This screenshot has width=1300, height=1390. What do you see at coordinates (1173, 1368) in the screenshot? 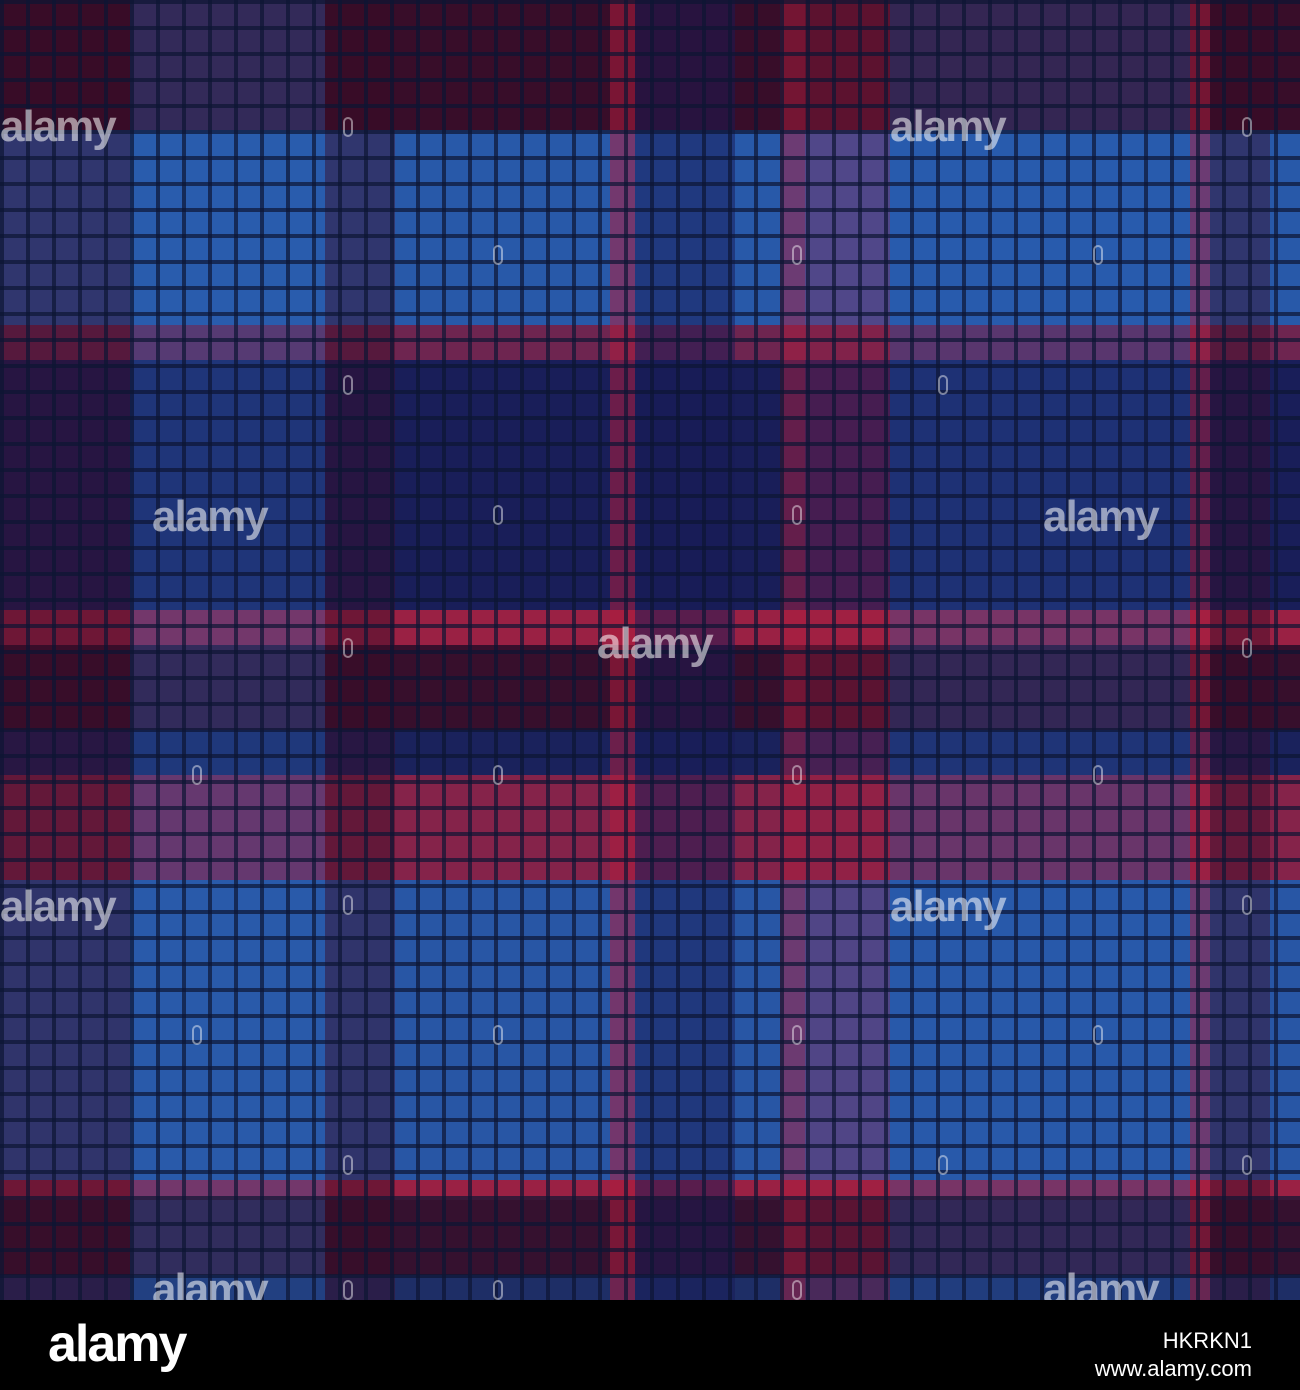
I see `footer-url: www.alamy.com` at bounding box center [1173, 1368].